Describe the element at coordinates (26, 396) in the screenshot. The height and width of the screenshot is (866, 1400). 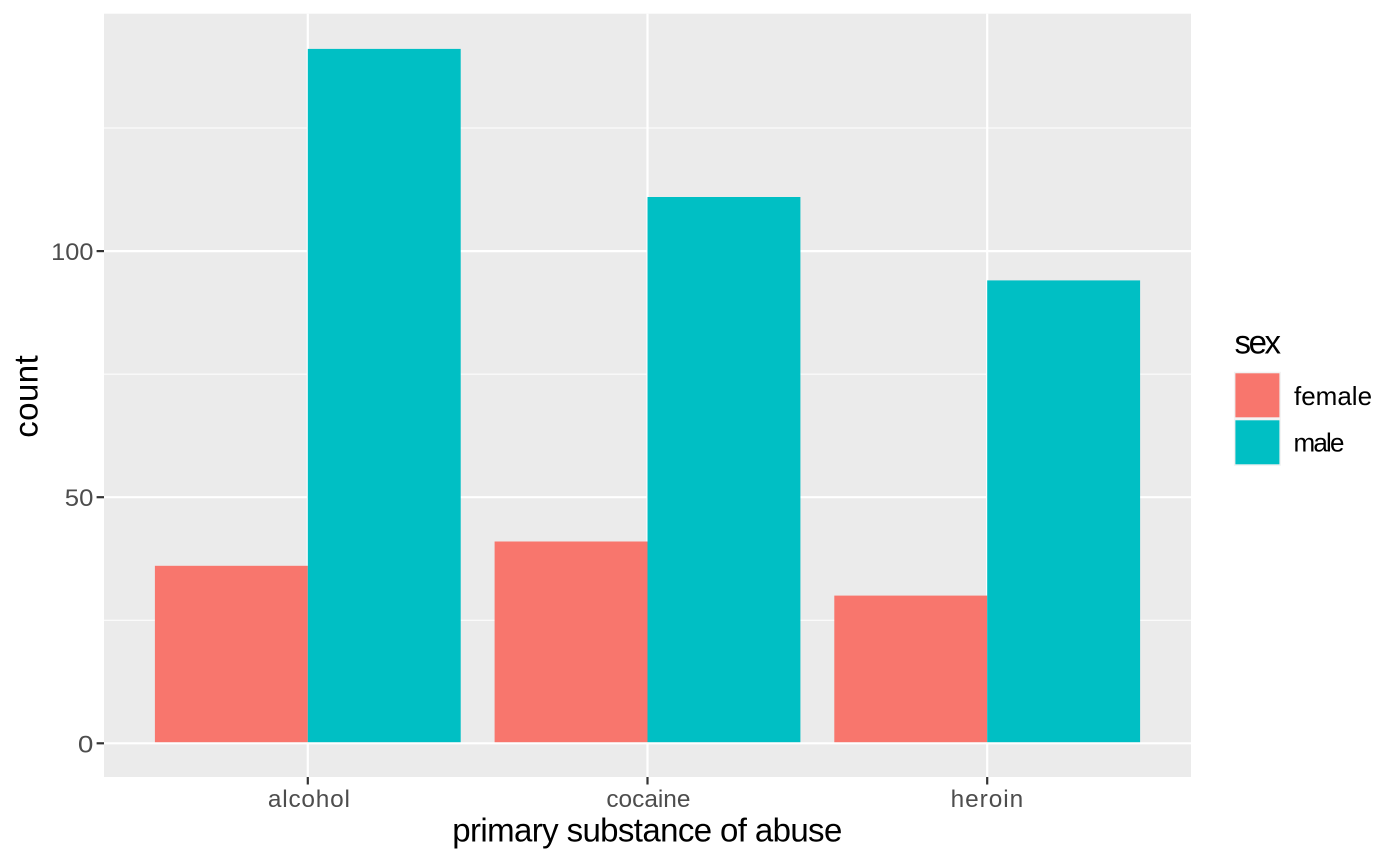
I see `svg-text: count` at that location.